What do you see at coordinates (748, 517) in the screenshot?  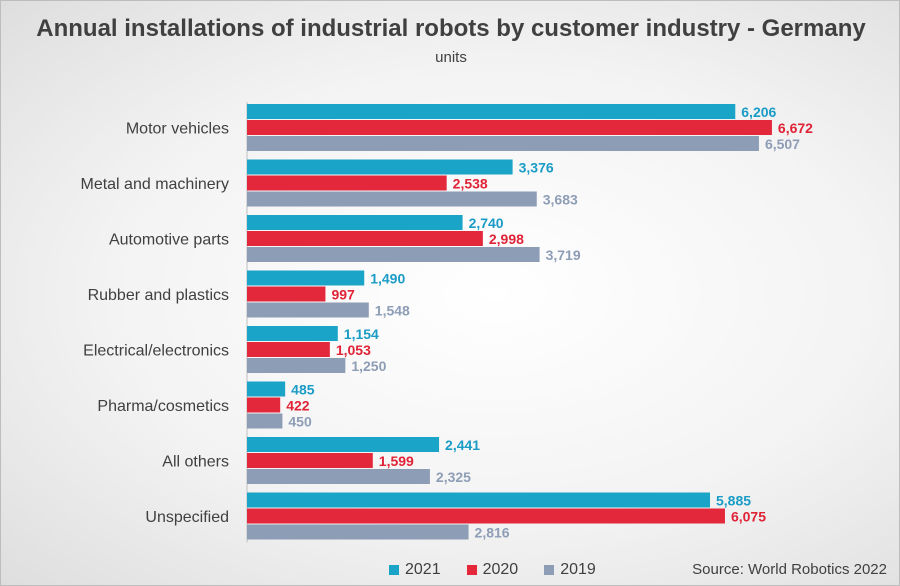 I see `value-label-unspecified-2020: 6,075` at bounding box center [748, 517].